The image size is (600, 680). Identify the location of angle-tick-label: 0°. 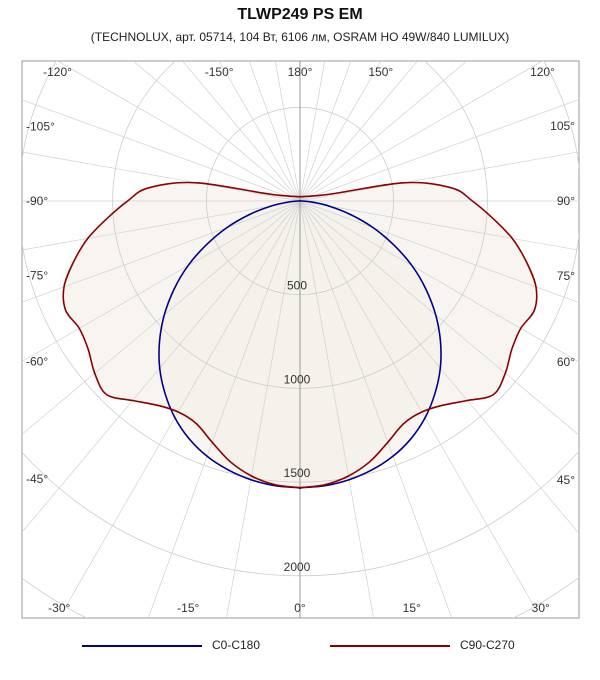
(300, 608).